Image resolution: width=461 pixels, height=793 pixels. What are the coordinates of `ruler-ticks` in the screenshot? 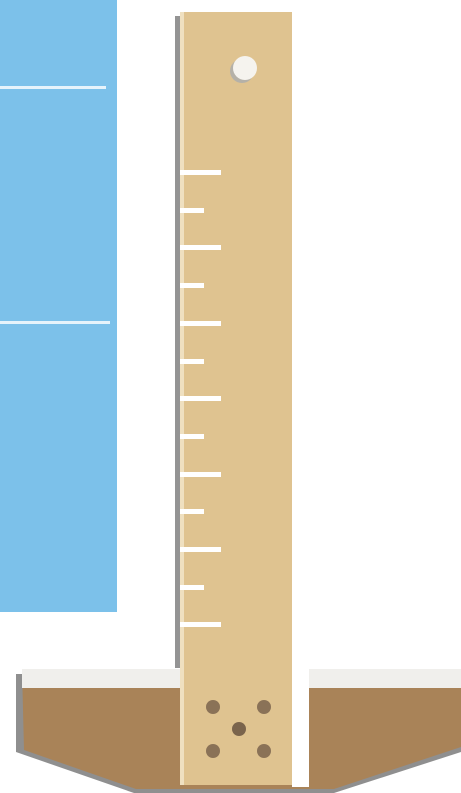 It's located at (200, 398).